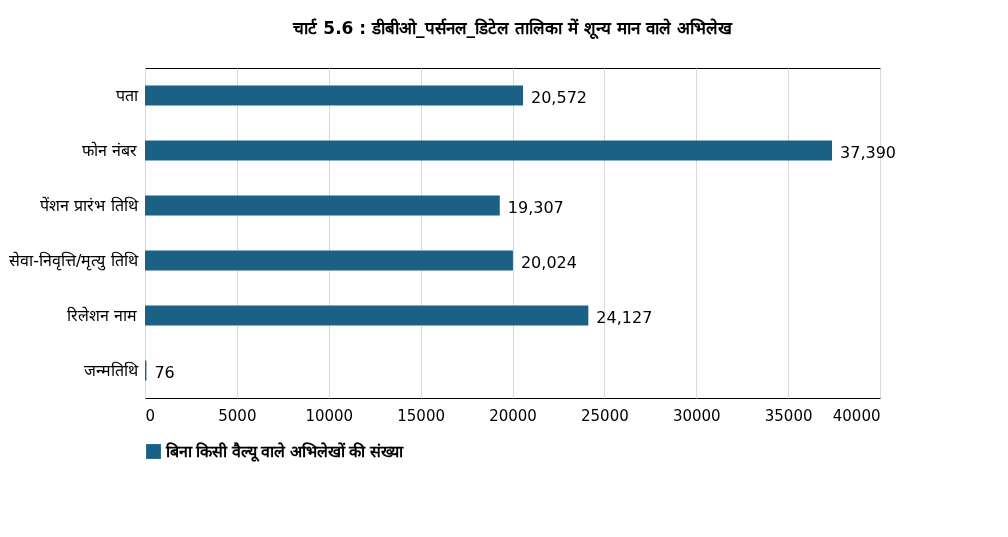  Describe the element at coordinates (237, 415) in the screenshot. I see `x-tick-label: 5000` at that location.